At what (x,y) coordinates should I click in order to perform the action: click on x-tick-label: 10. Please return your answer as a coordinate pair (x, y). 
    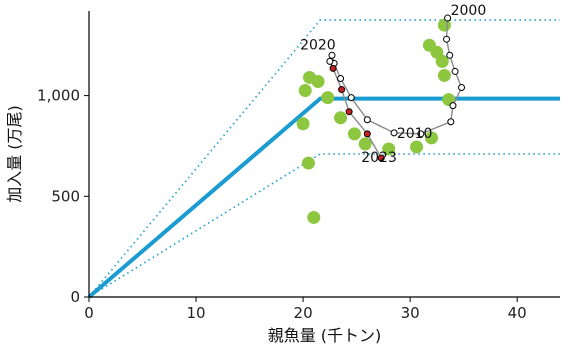
    Looking at the image, I should click on (195, 313).